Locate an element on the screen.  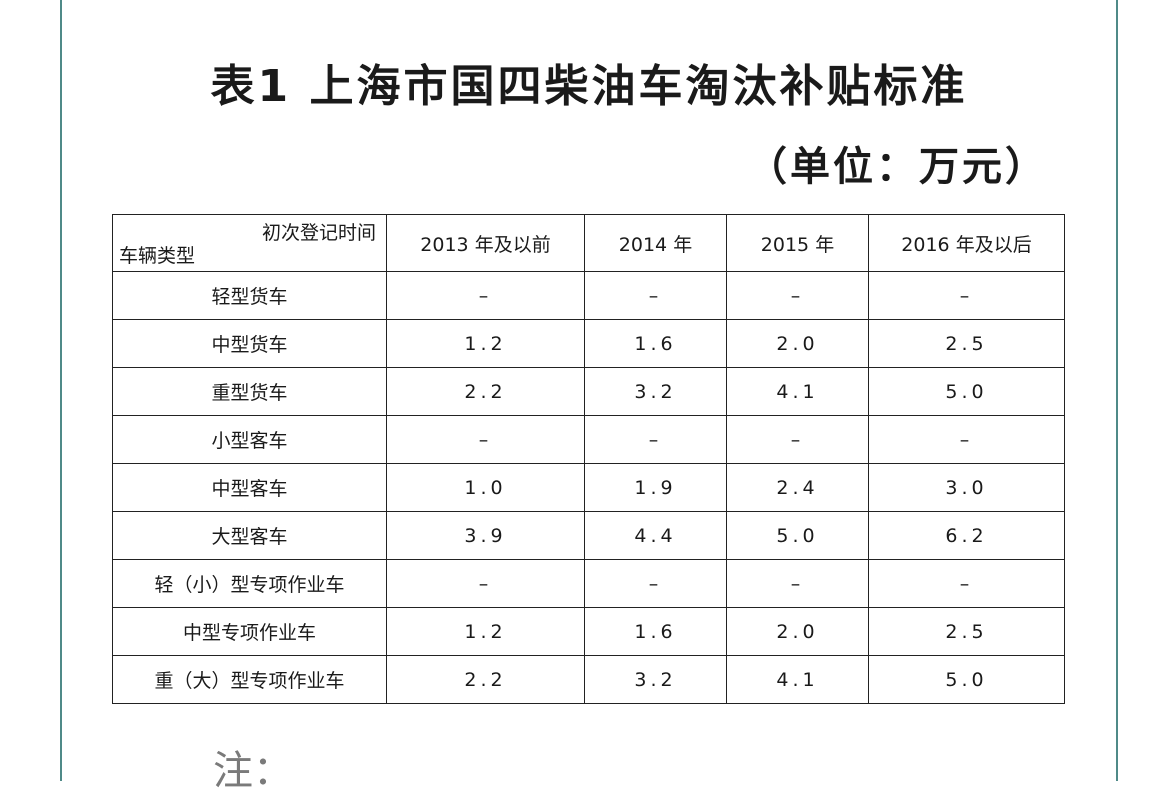
frame-left-border is located at coordinates (61, 390).